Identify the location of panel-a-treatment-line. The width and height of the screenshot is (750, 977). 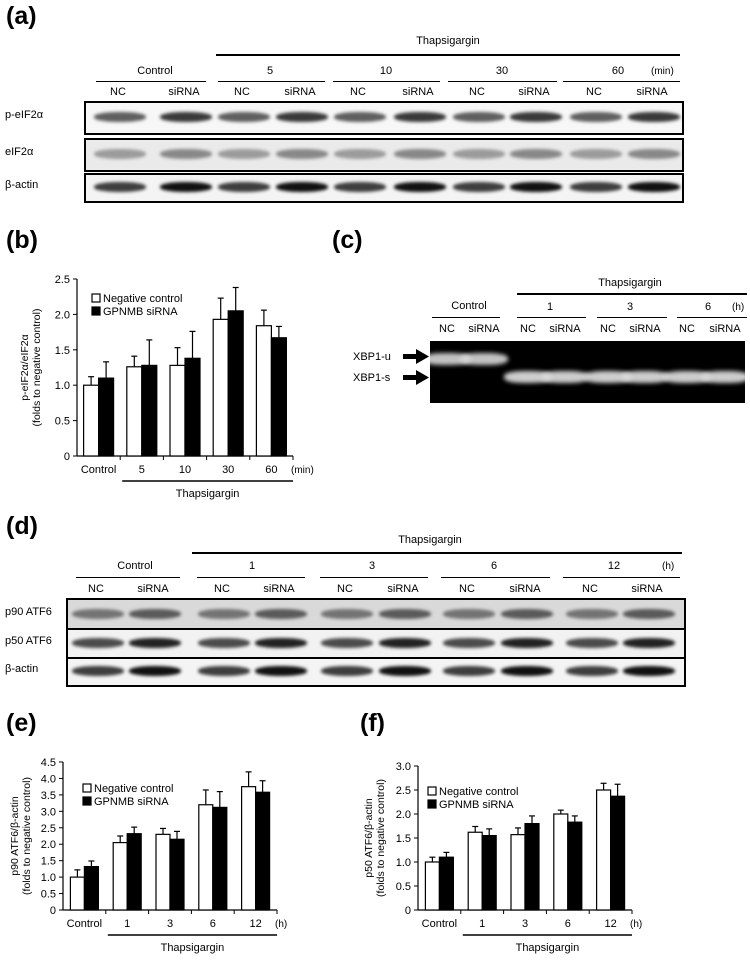
(448, 55).